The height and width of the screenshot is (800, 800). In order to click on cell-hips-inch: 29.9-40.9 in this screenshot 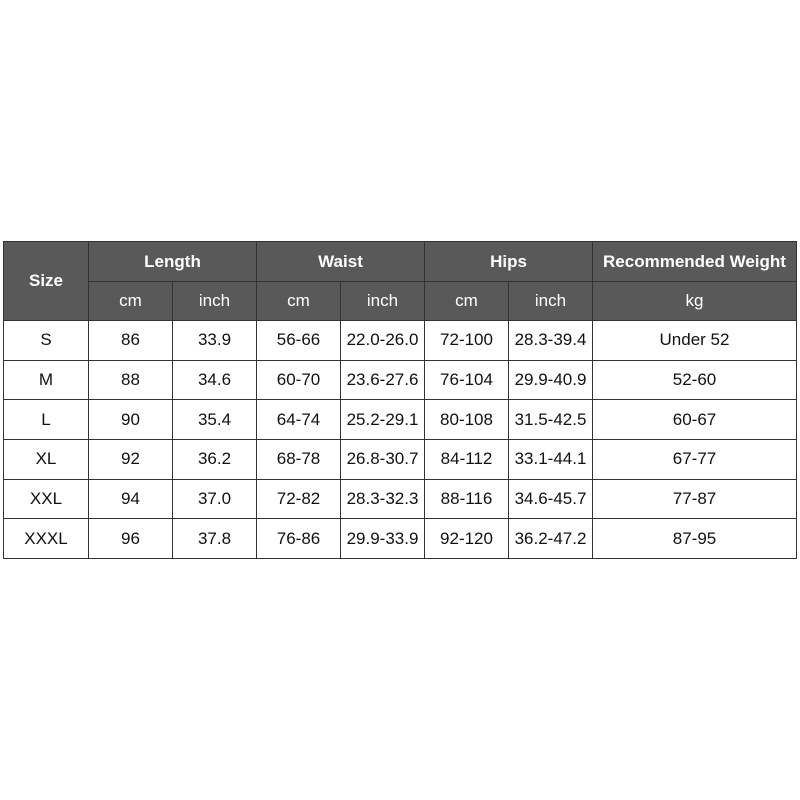, I will do `click(550, 380)`.